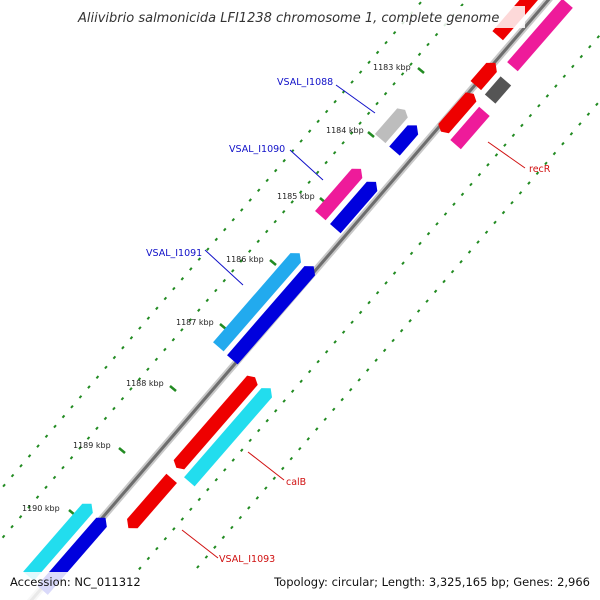  What do you see at coordinates (405, 138) in the screenshot?
I see `cds-blue-vsal-i1088` at bounding box center [405, 138].